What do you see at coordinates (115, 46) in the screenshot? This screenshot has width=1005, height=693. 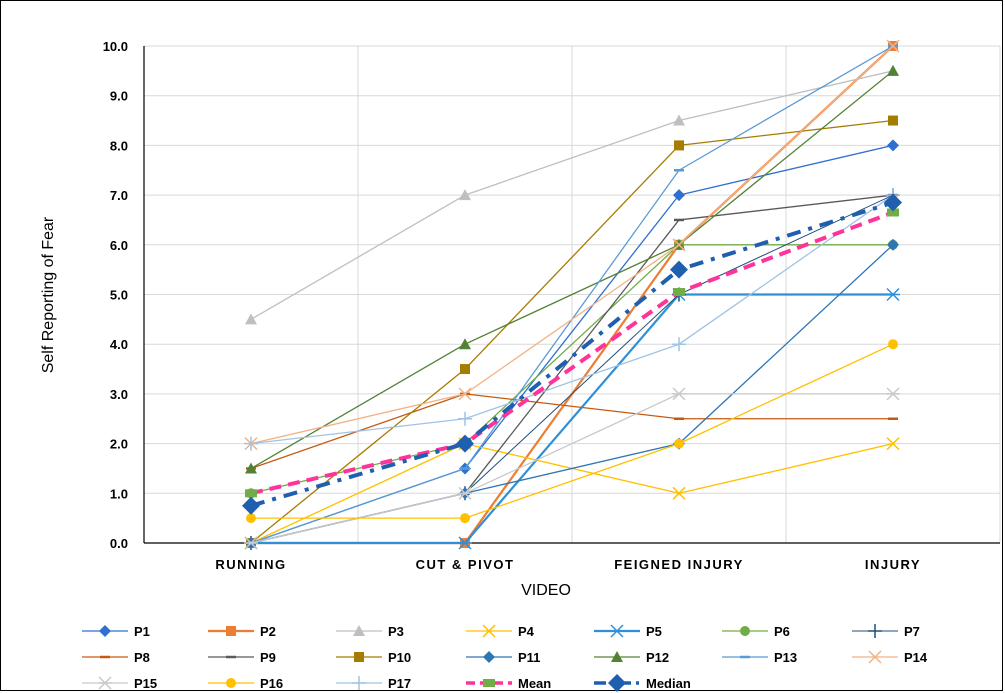 I see `y-tick-label: 10.0` at bounding box center [115, 46].